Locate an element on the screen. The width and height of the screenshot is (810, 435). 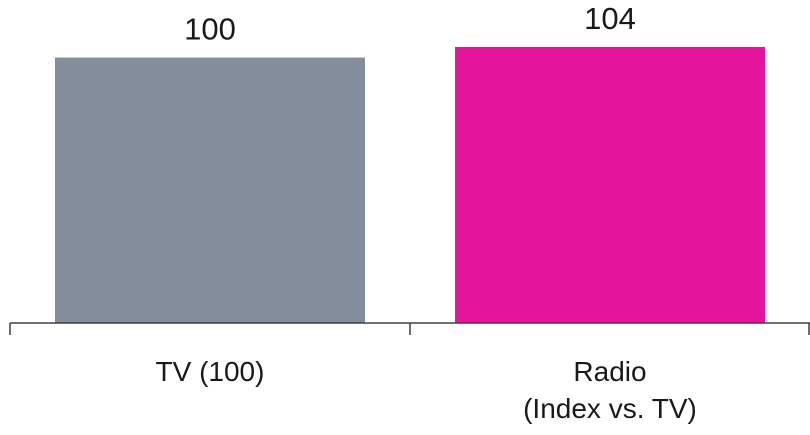
tick-label-1: Radio (Index vs. TV) is located at coordinates (610, 390).